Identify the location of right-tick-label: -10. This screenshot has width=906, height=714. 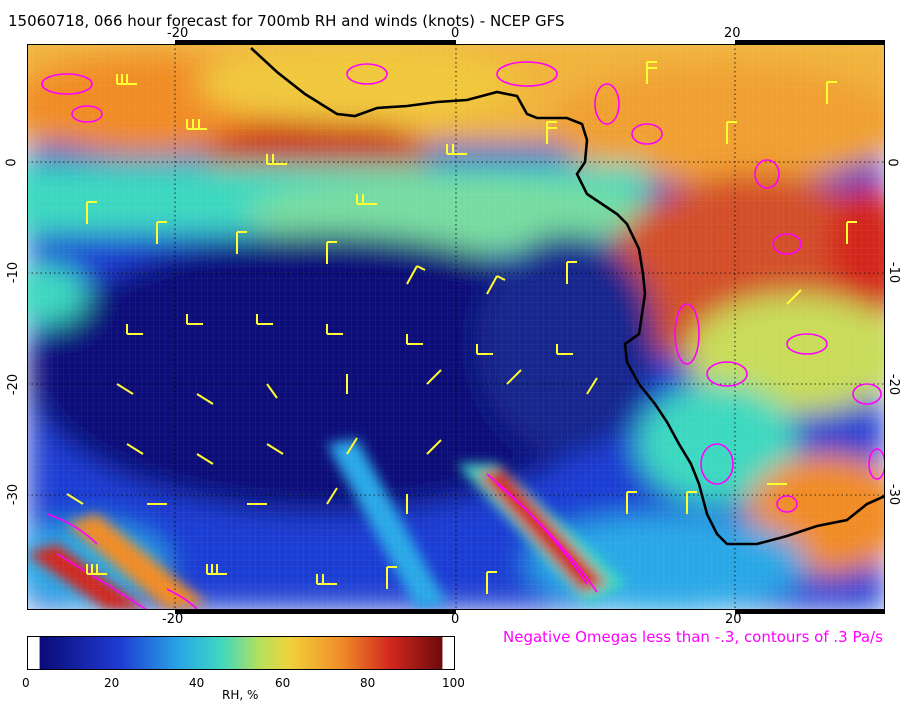
(894, 272).